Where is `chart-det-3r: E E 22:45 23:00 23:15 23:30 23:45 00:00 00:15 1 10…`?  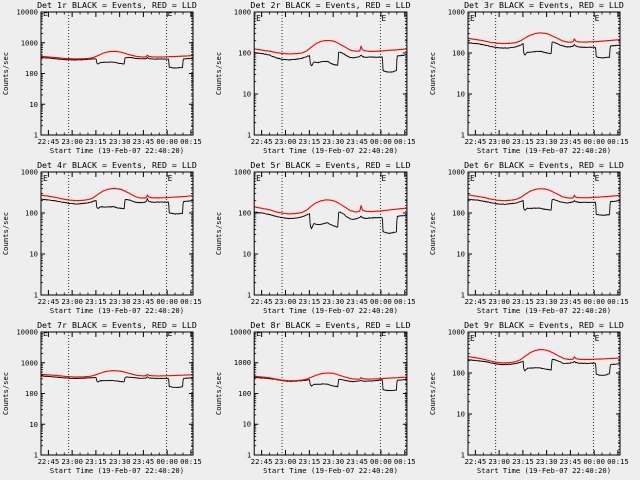 chart-det-3r: E E 22:45 23:00 23:15 23:30 23:45 00:00 00:15 1 10… is located at coordinates (533, 80).